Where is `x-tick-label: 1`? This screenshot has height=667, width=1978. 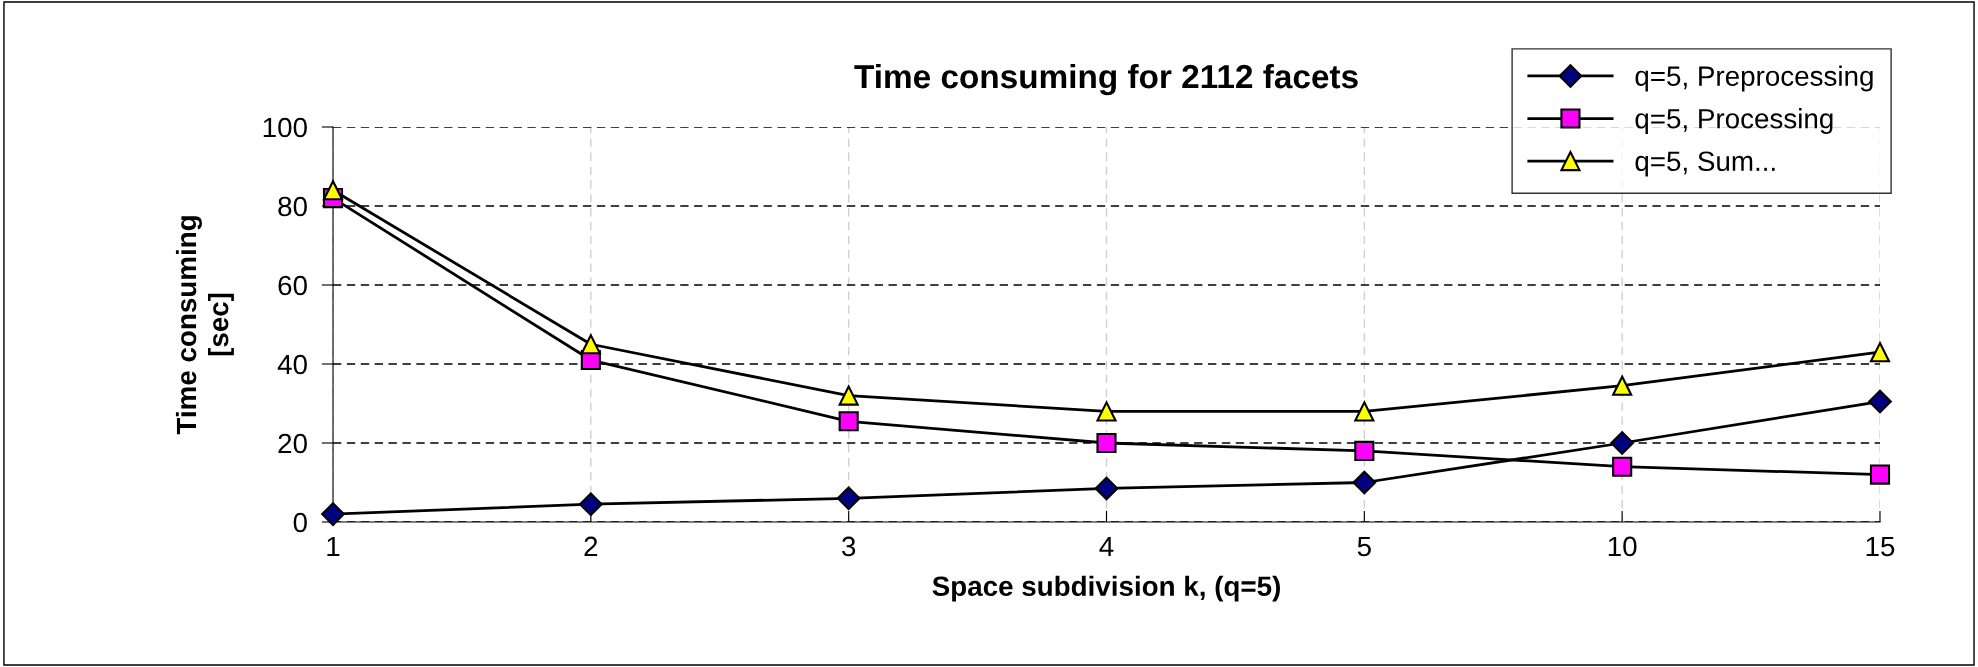
x-tick-label: 1 is located at coordinates (333, 546).